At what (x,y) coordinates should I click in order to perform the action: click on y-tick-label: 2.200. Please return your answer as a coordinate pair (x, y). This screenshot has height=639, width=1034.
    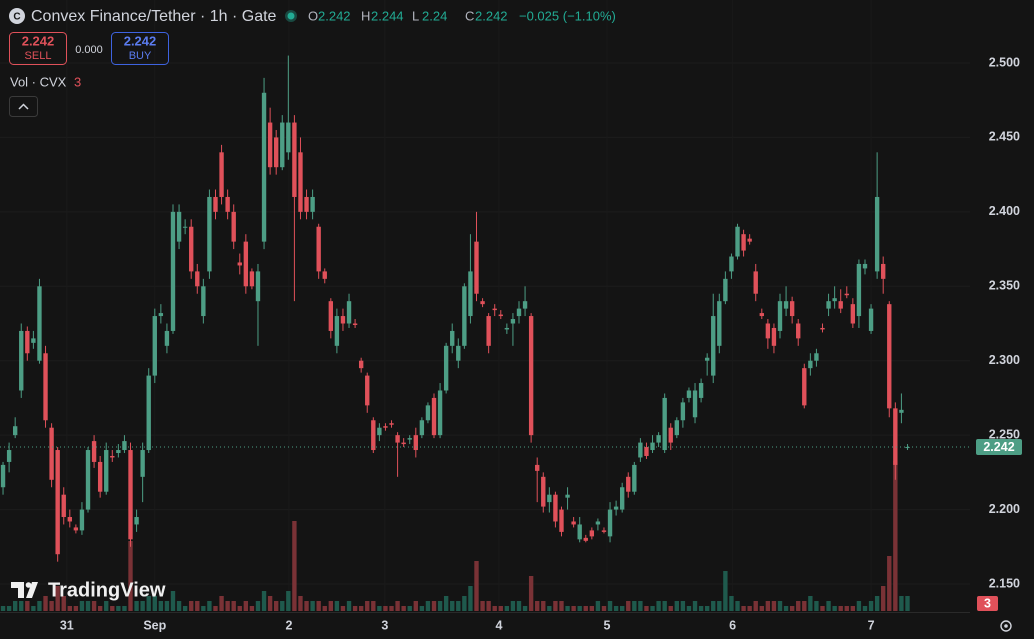
    Looking at the image, I should click on (1004, 509).